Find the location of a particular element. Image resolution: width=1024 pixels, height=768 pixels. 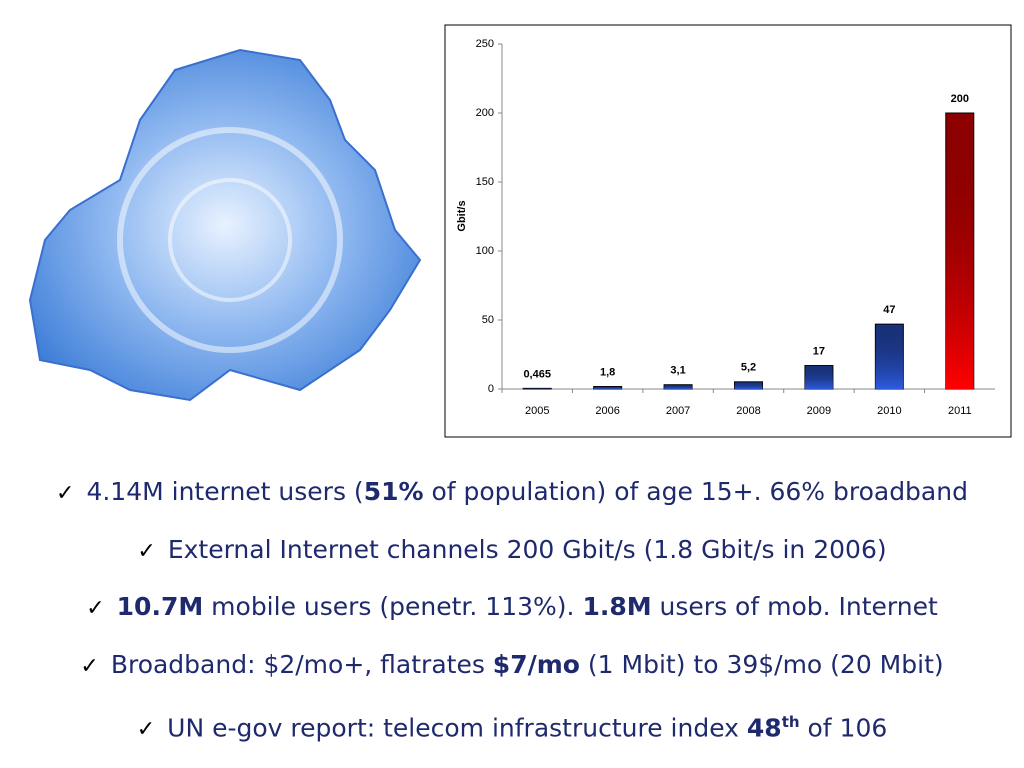

bullet-text: of 106 is located at coordinates (843, 728).